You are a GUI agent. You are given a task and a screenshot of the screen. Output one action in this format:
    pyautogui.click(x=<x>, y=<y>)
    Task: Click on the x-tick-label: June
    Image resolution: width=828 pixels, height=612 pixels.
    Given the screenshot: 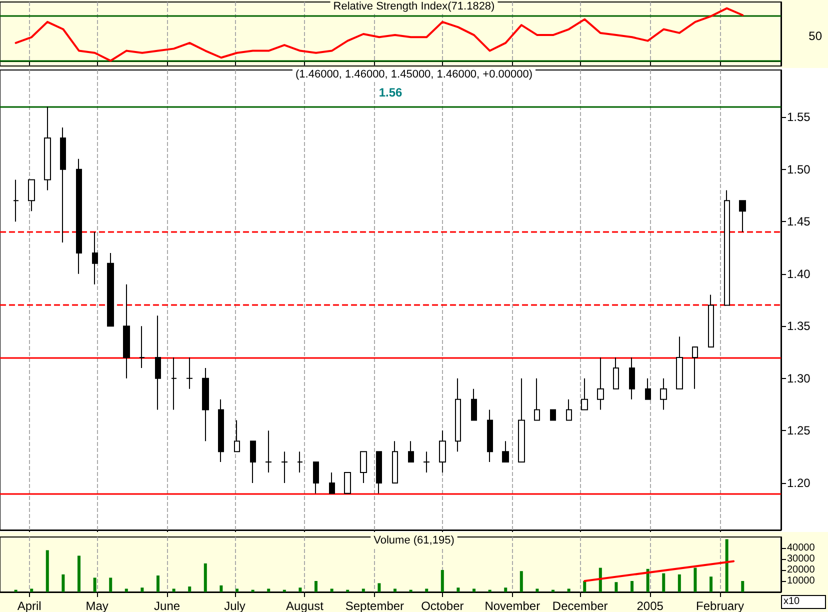 What is the action you would take?
    pyautogui.click(x=167, y=605)
    